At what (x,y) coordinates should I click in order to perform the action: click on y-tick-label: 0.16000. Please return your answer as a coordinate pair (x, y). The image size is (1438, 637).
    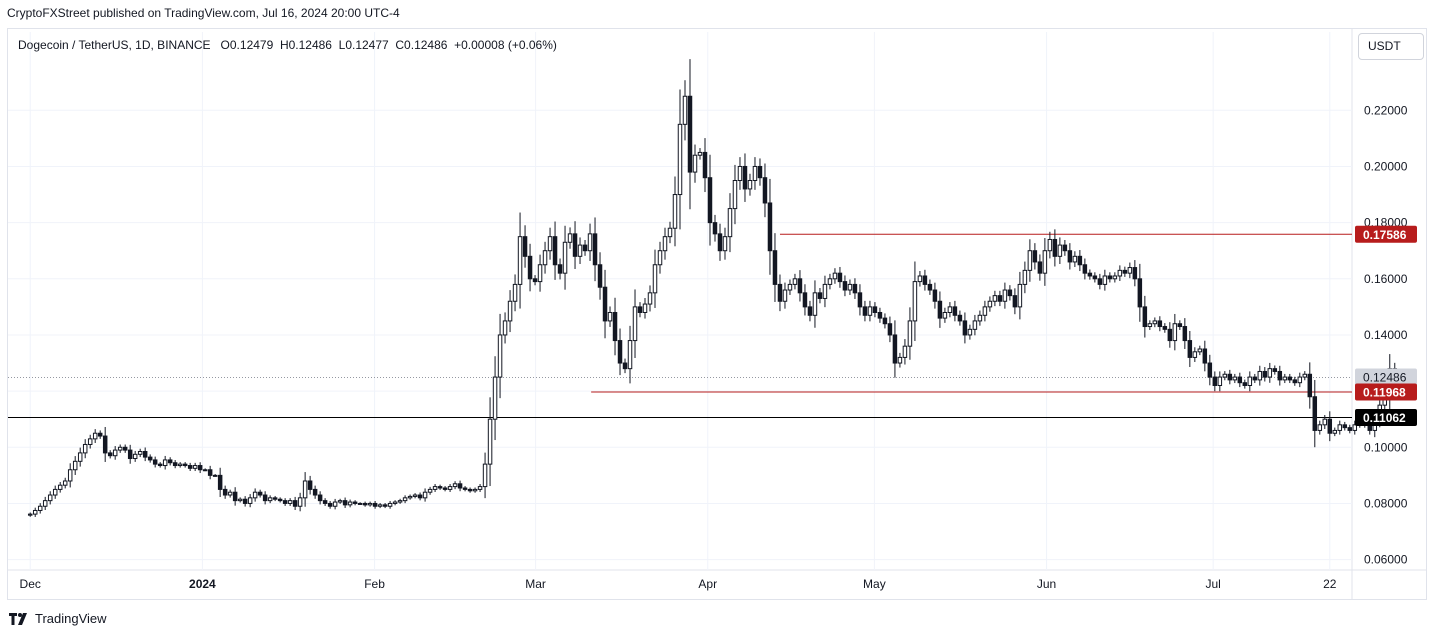
    Looking at the image, I should click on (1386, 279).